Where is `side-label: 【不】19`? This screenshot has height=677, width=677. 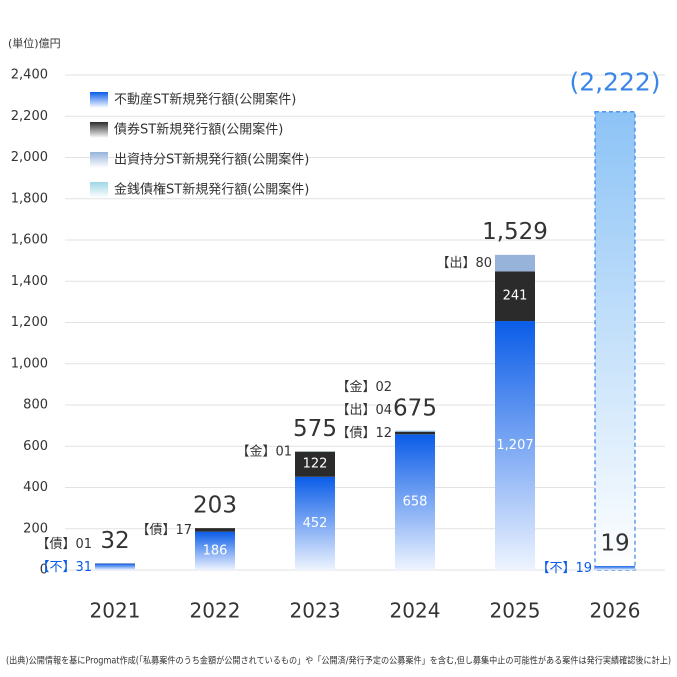
side-label: 【不】19 is located at coordinates (564, 568).